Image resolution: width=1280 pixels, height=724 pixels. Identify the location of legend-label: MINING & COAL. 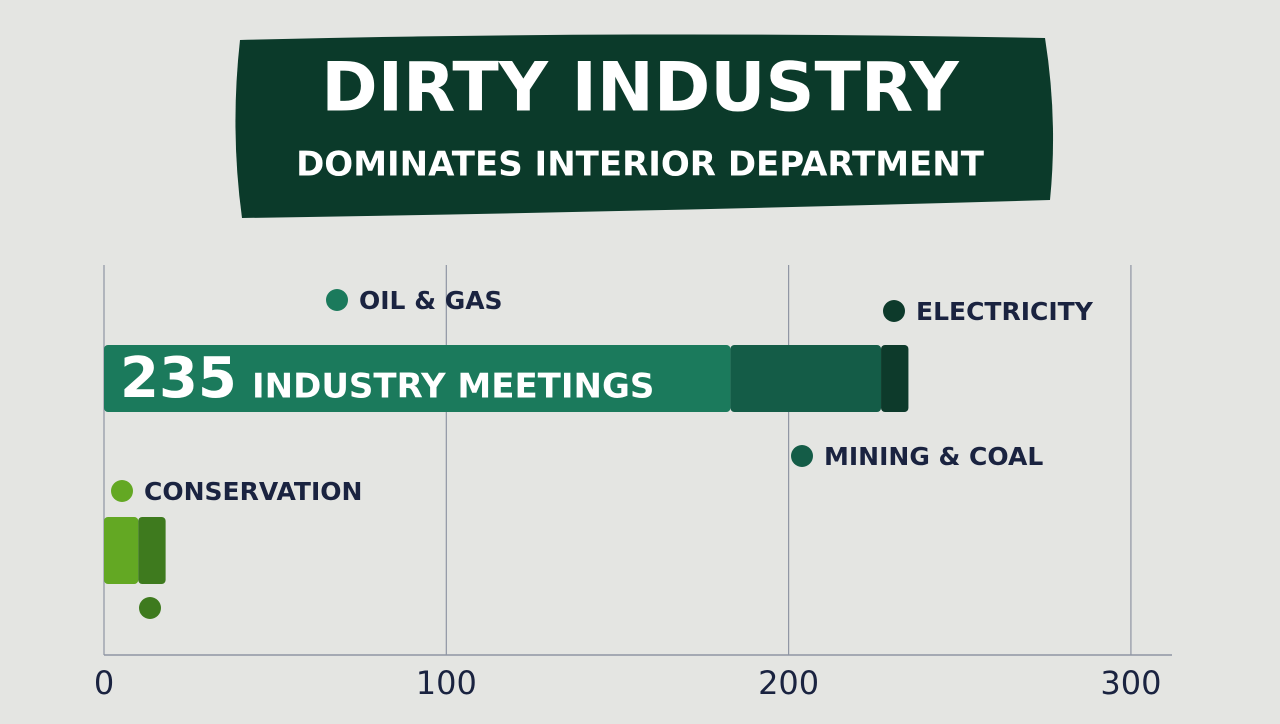
(933, 456).